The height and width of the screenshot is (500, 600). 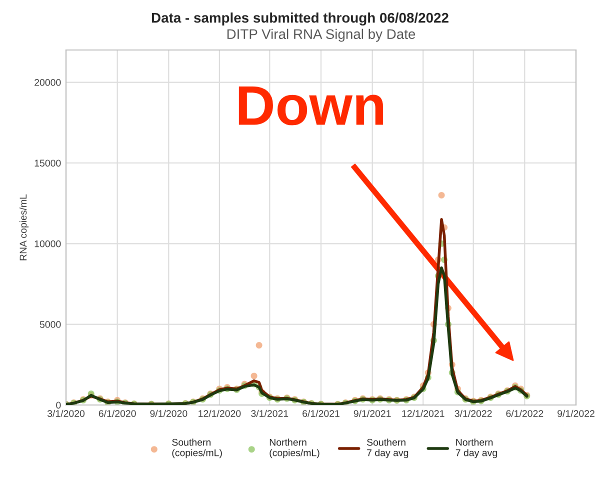 I want to click on x-tick-label: 9/1/2021, so click(x=372, y=413).